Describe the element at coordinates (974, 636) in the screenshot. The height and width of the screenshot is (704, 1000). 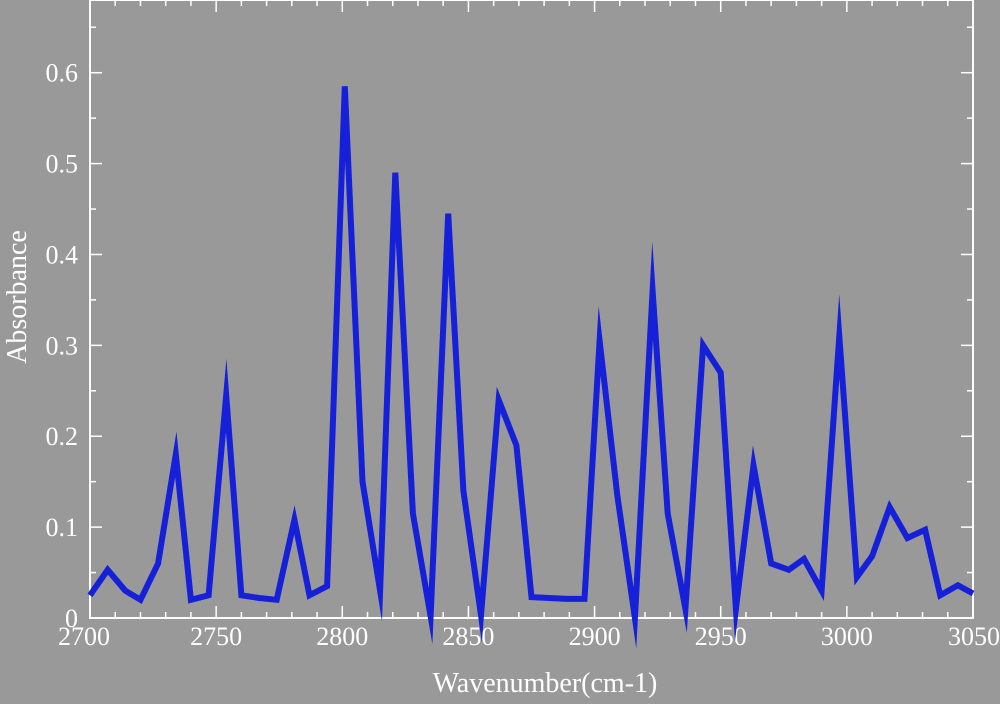
I see `x-tick-label: 3050` at that location.